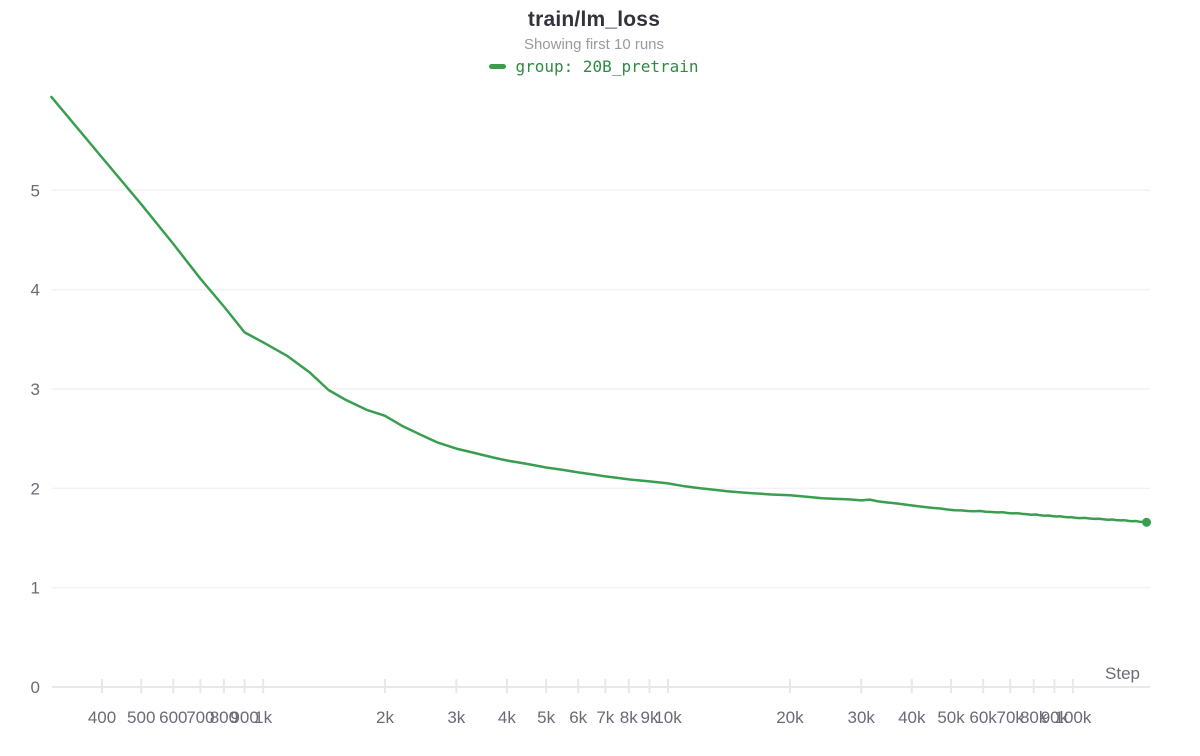 The height and width of the screenshot is (756, 1200). What do you see at coordinates (1011, 717) in the screenshot?
I see `x-tick-label: 70k` at bounding box center [1011, 717].